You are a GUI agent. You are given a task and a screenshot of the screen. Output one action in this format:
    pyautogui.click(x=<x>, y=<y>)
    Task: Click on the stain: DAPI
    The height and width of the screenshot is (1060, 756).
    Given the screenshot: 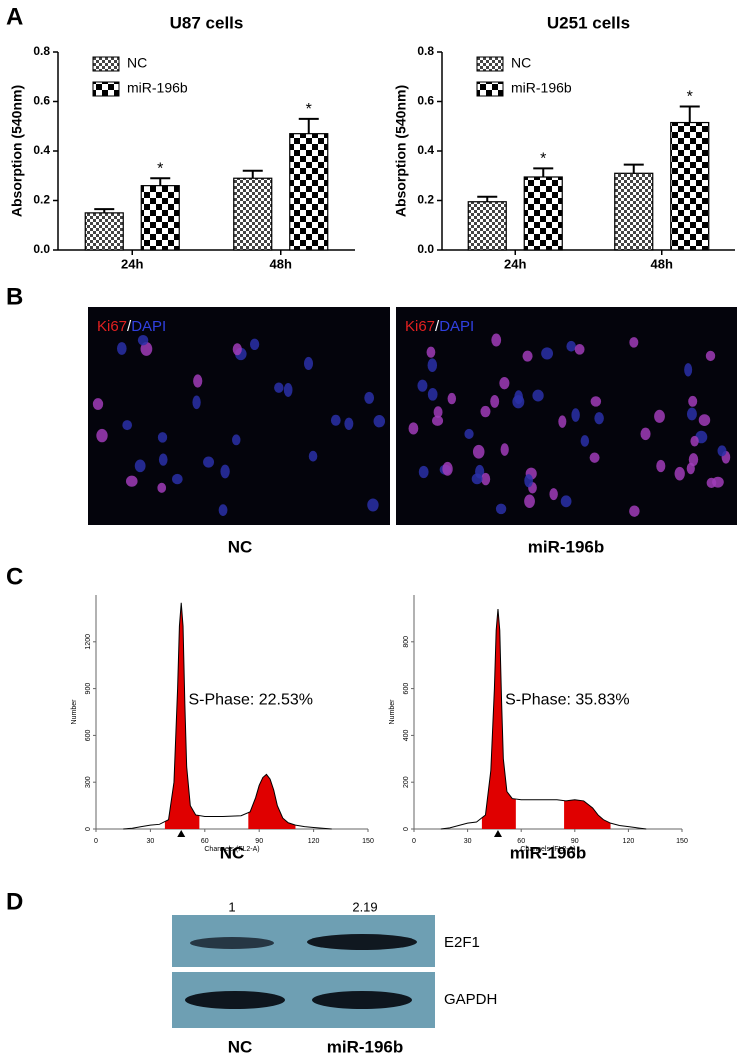 What is the action you would take?
    pyautogui.click(x=148, y=326)
    